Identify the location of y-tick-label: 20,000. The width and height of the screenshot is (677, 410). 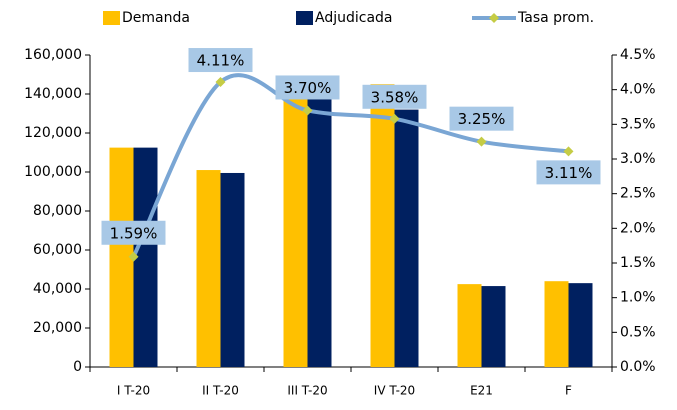
(57, 328).